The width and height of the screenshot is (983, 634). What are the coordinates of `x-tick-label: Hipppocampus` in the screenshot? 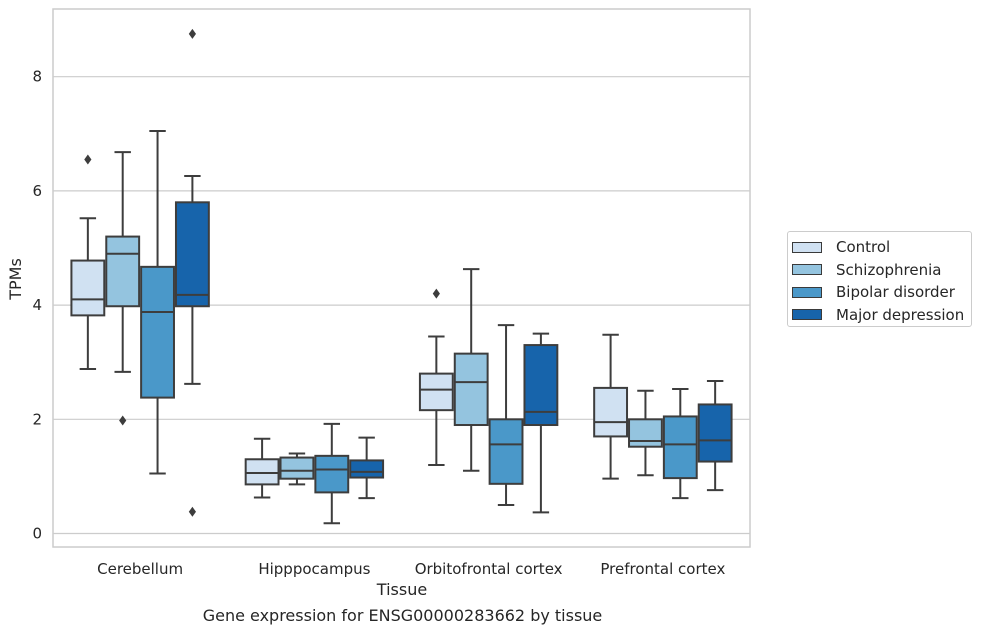 It's located at (314, 569).